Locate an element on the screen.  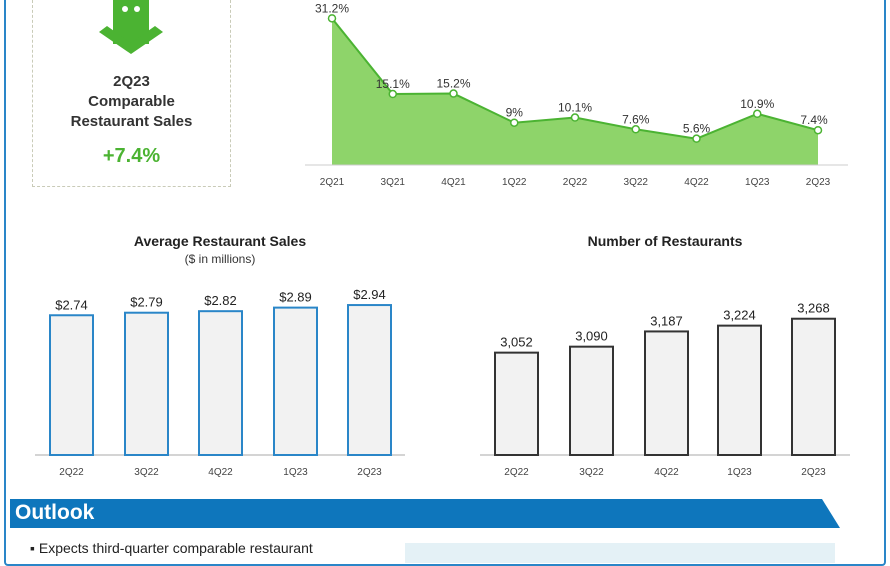
data-label: 5.6% is located at coordinates (697, 129).